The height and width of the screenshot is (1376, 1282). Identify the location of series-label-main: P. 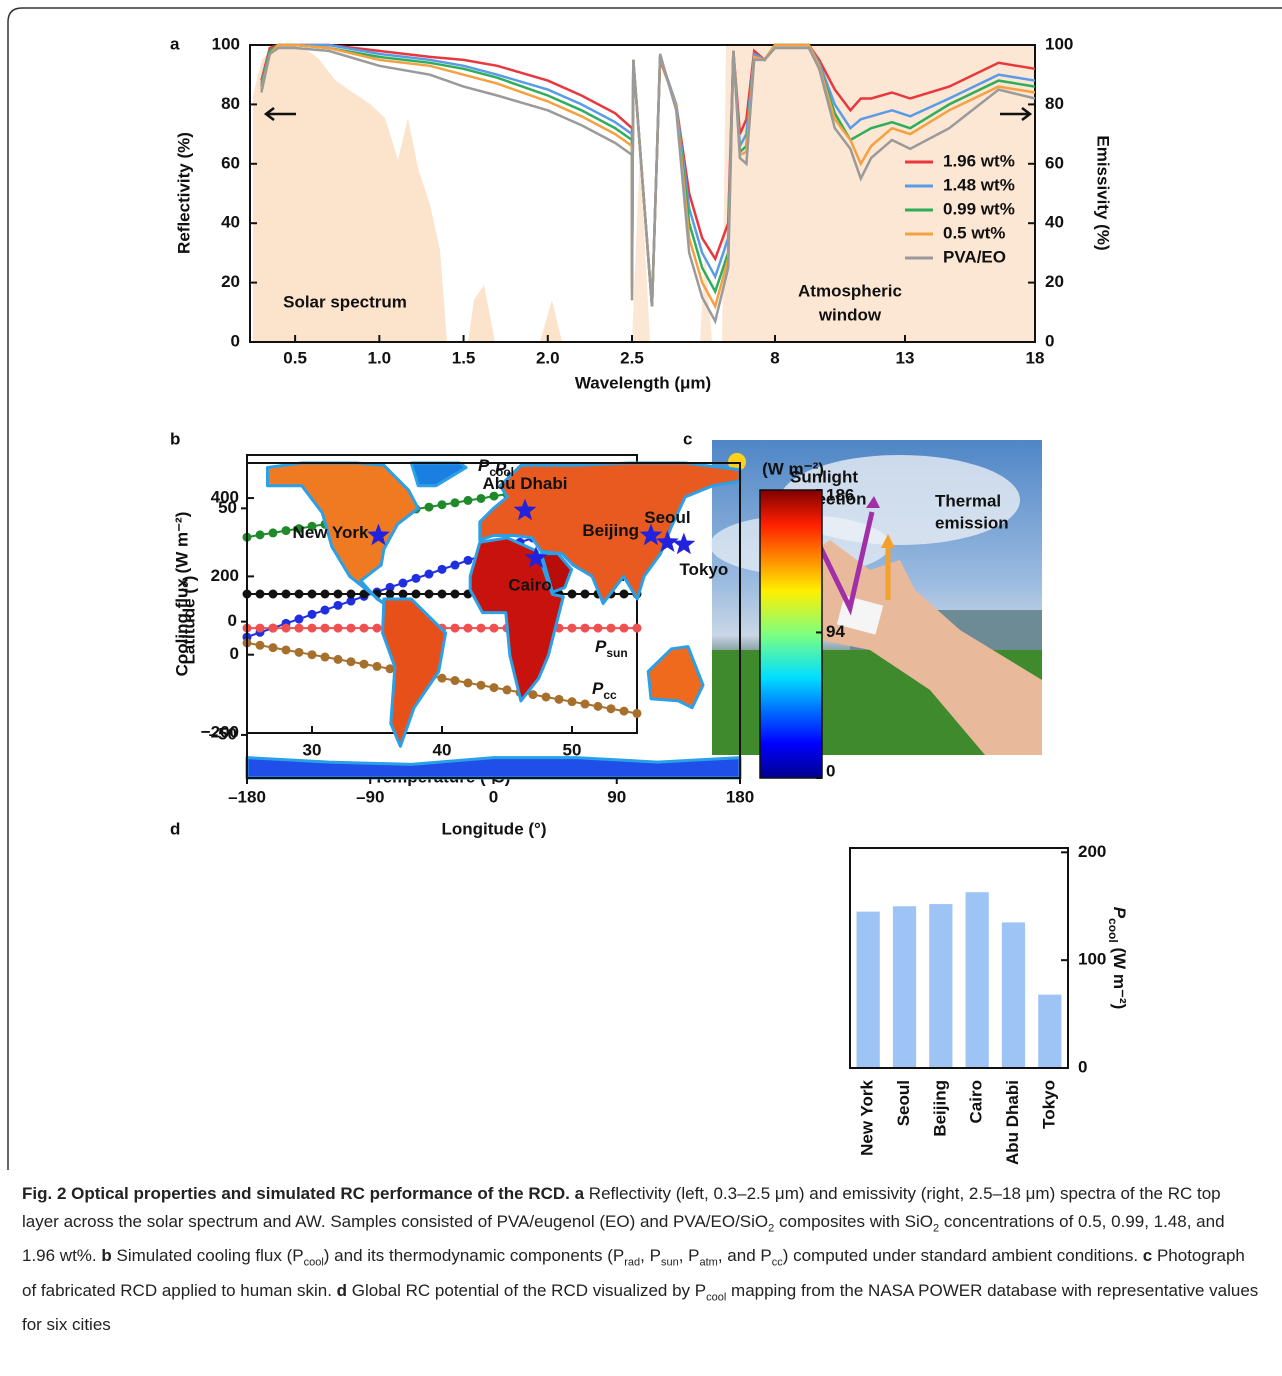
(501, 468).